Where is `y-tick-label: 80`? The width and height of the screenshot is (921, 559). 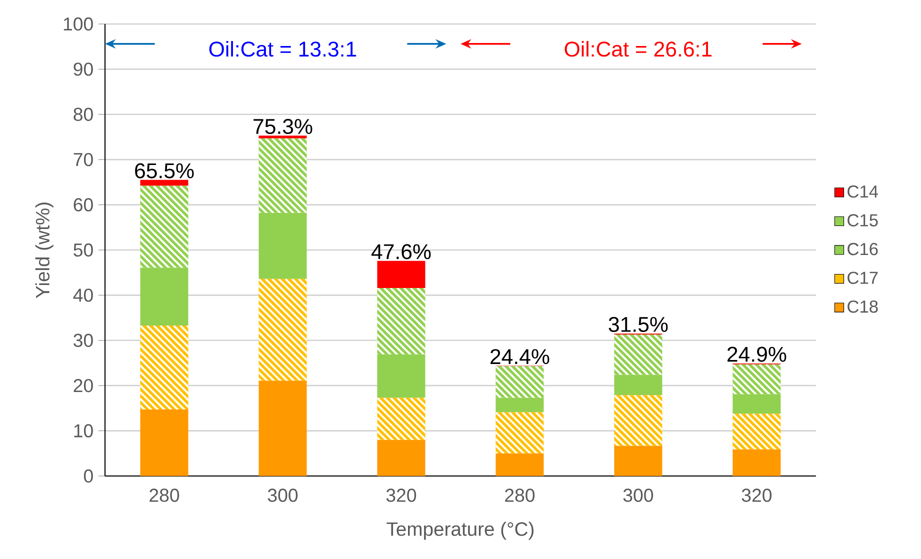 y-tick-label: 80 is located at coordinates (83, 114).